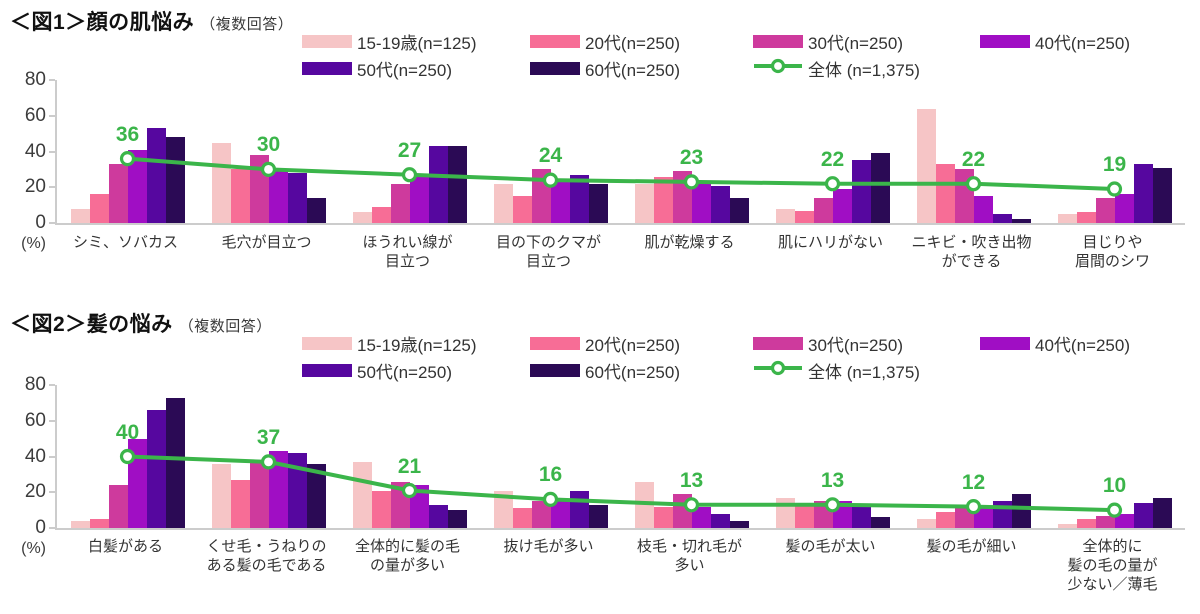  What do you see at coordinates (35, 151) in the screenshot?
I see `y-axis-tick-label: 40` at bounding box center [35, 151].